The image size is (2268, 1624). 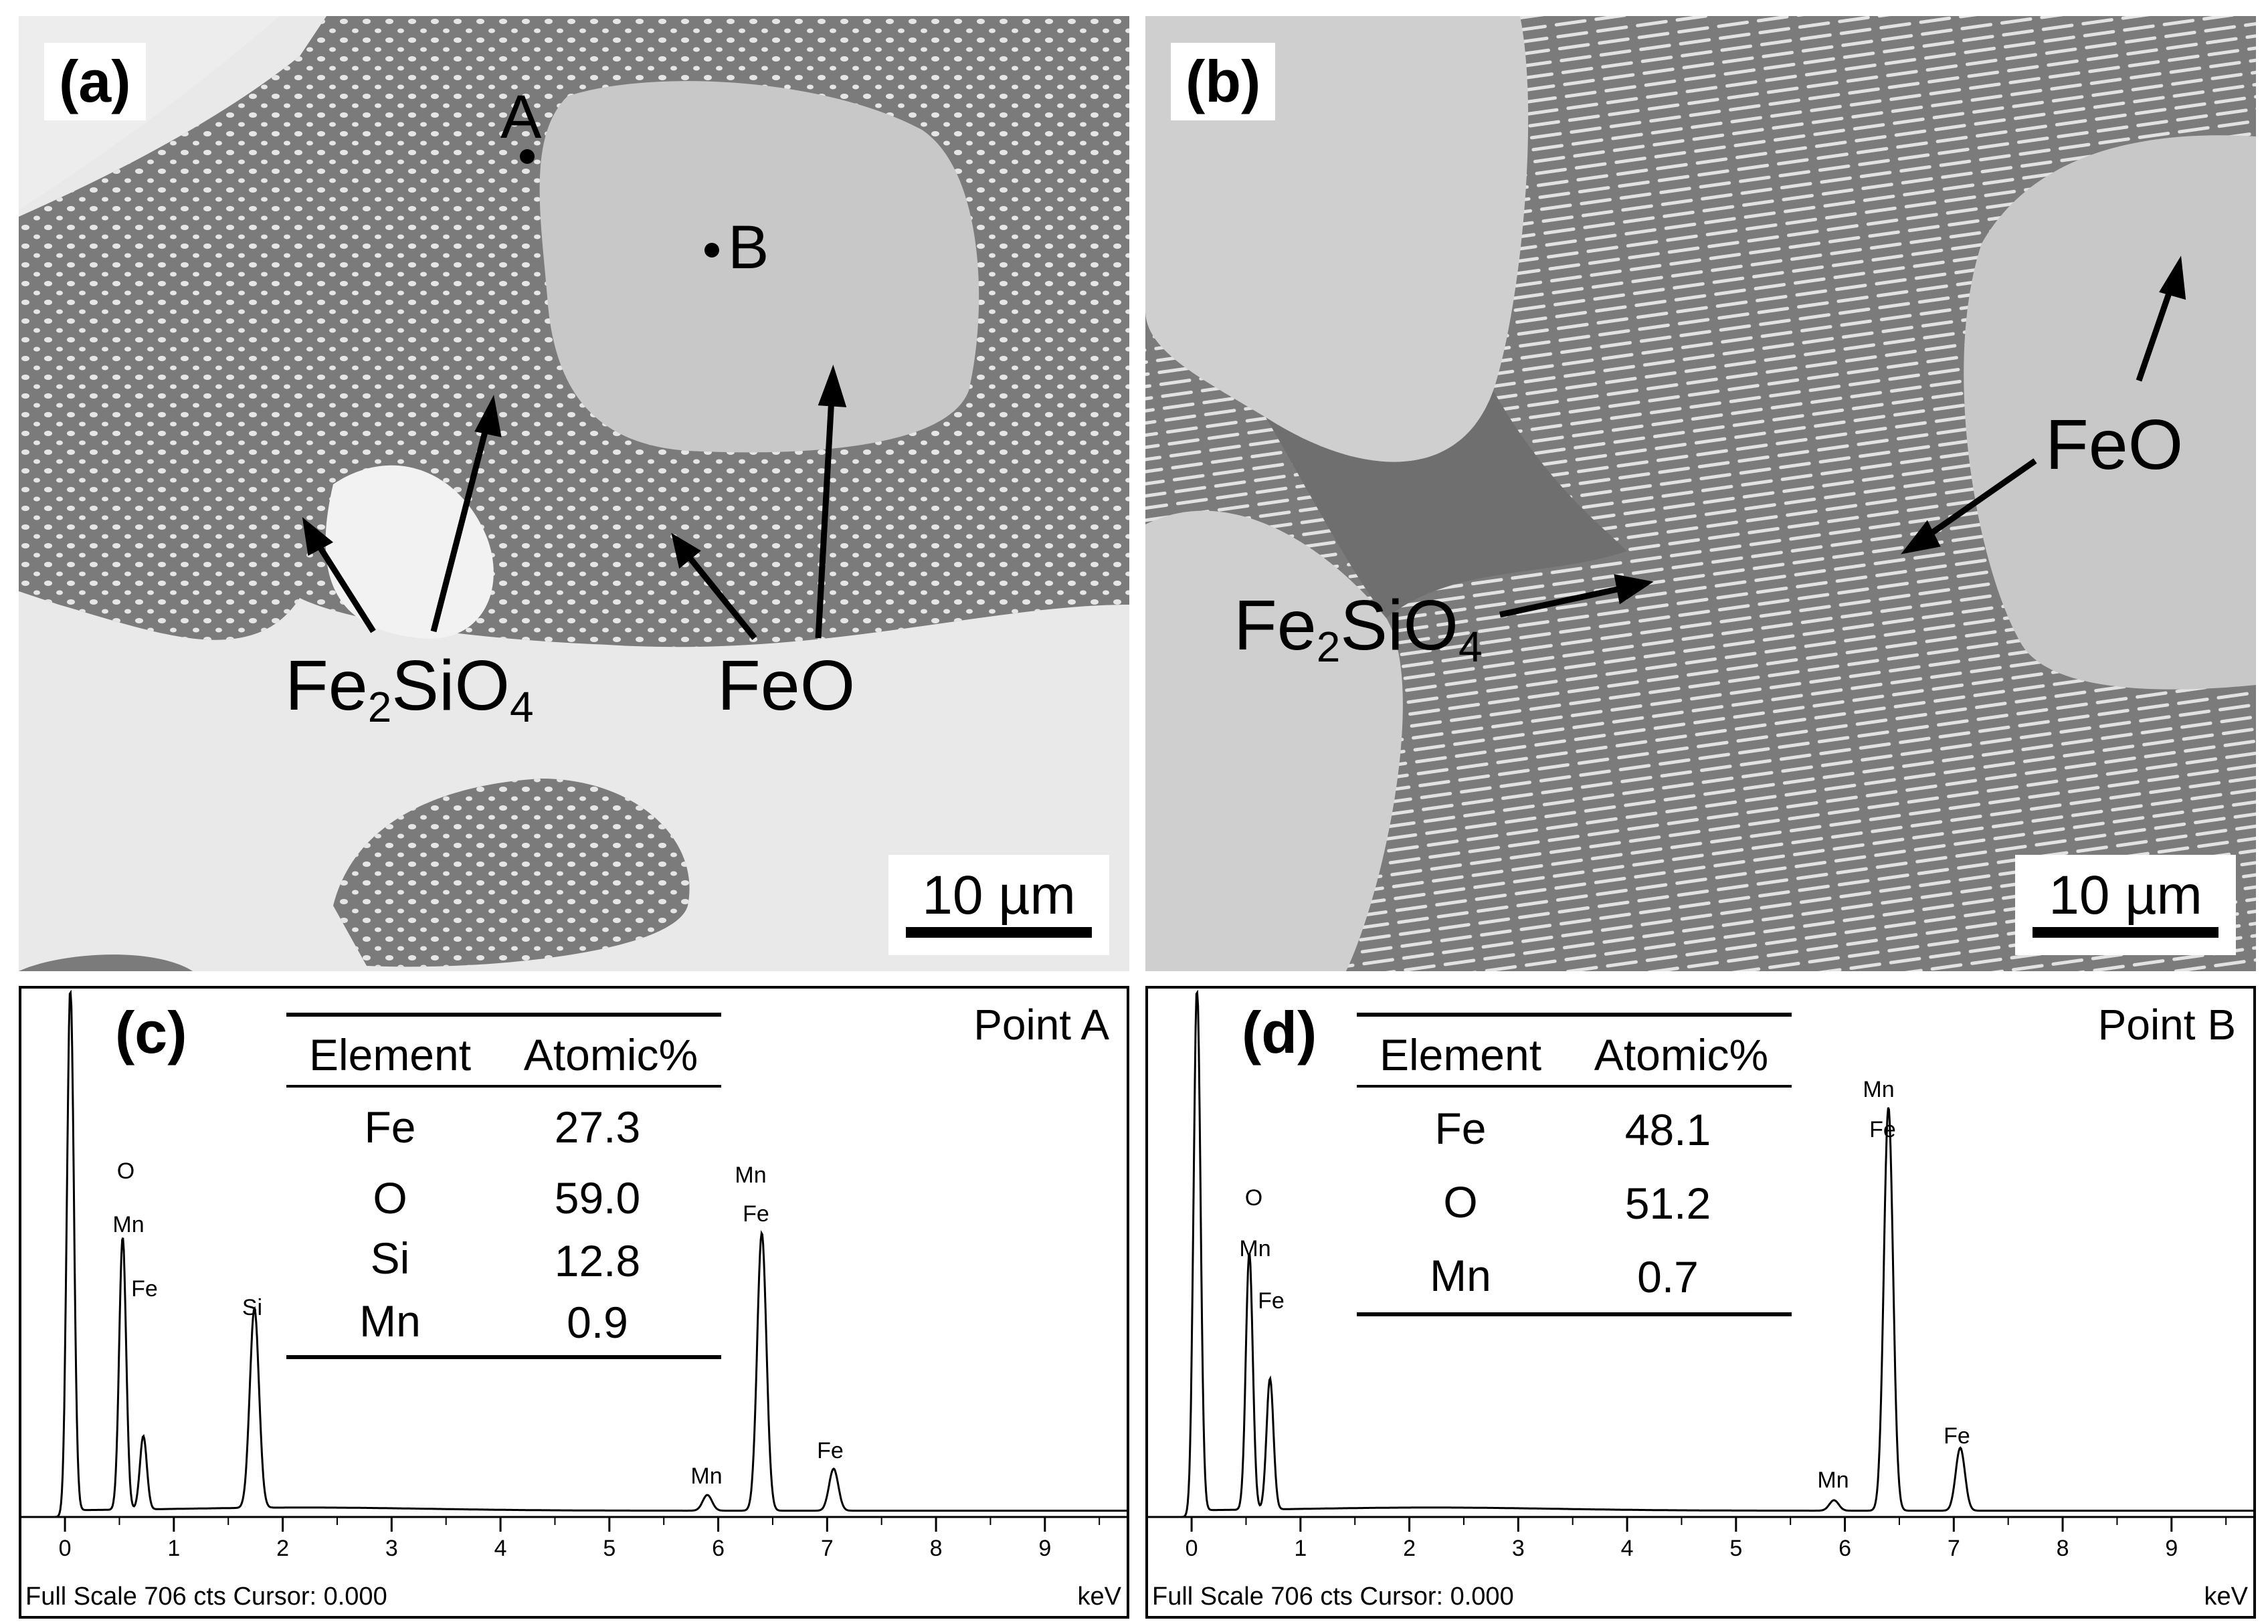 I want to click on annotation-fe2sio4-b: Fe2SiO4, so click(x=1358, y=628).